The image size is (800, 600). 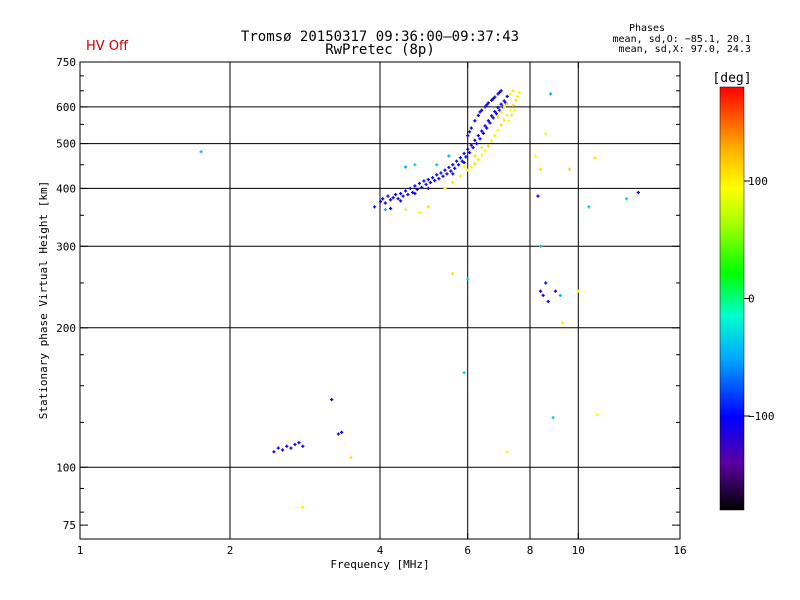 What do you see at coordinates (66, 144) in the screenshot?
I see `y-tick-label: 500` at bounding box center [66, 144].